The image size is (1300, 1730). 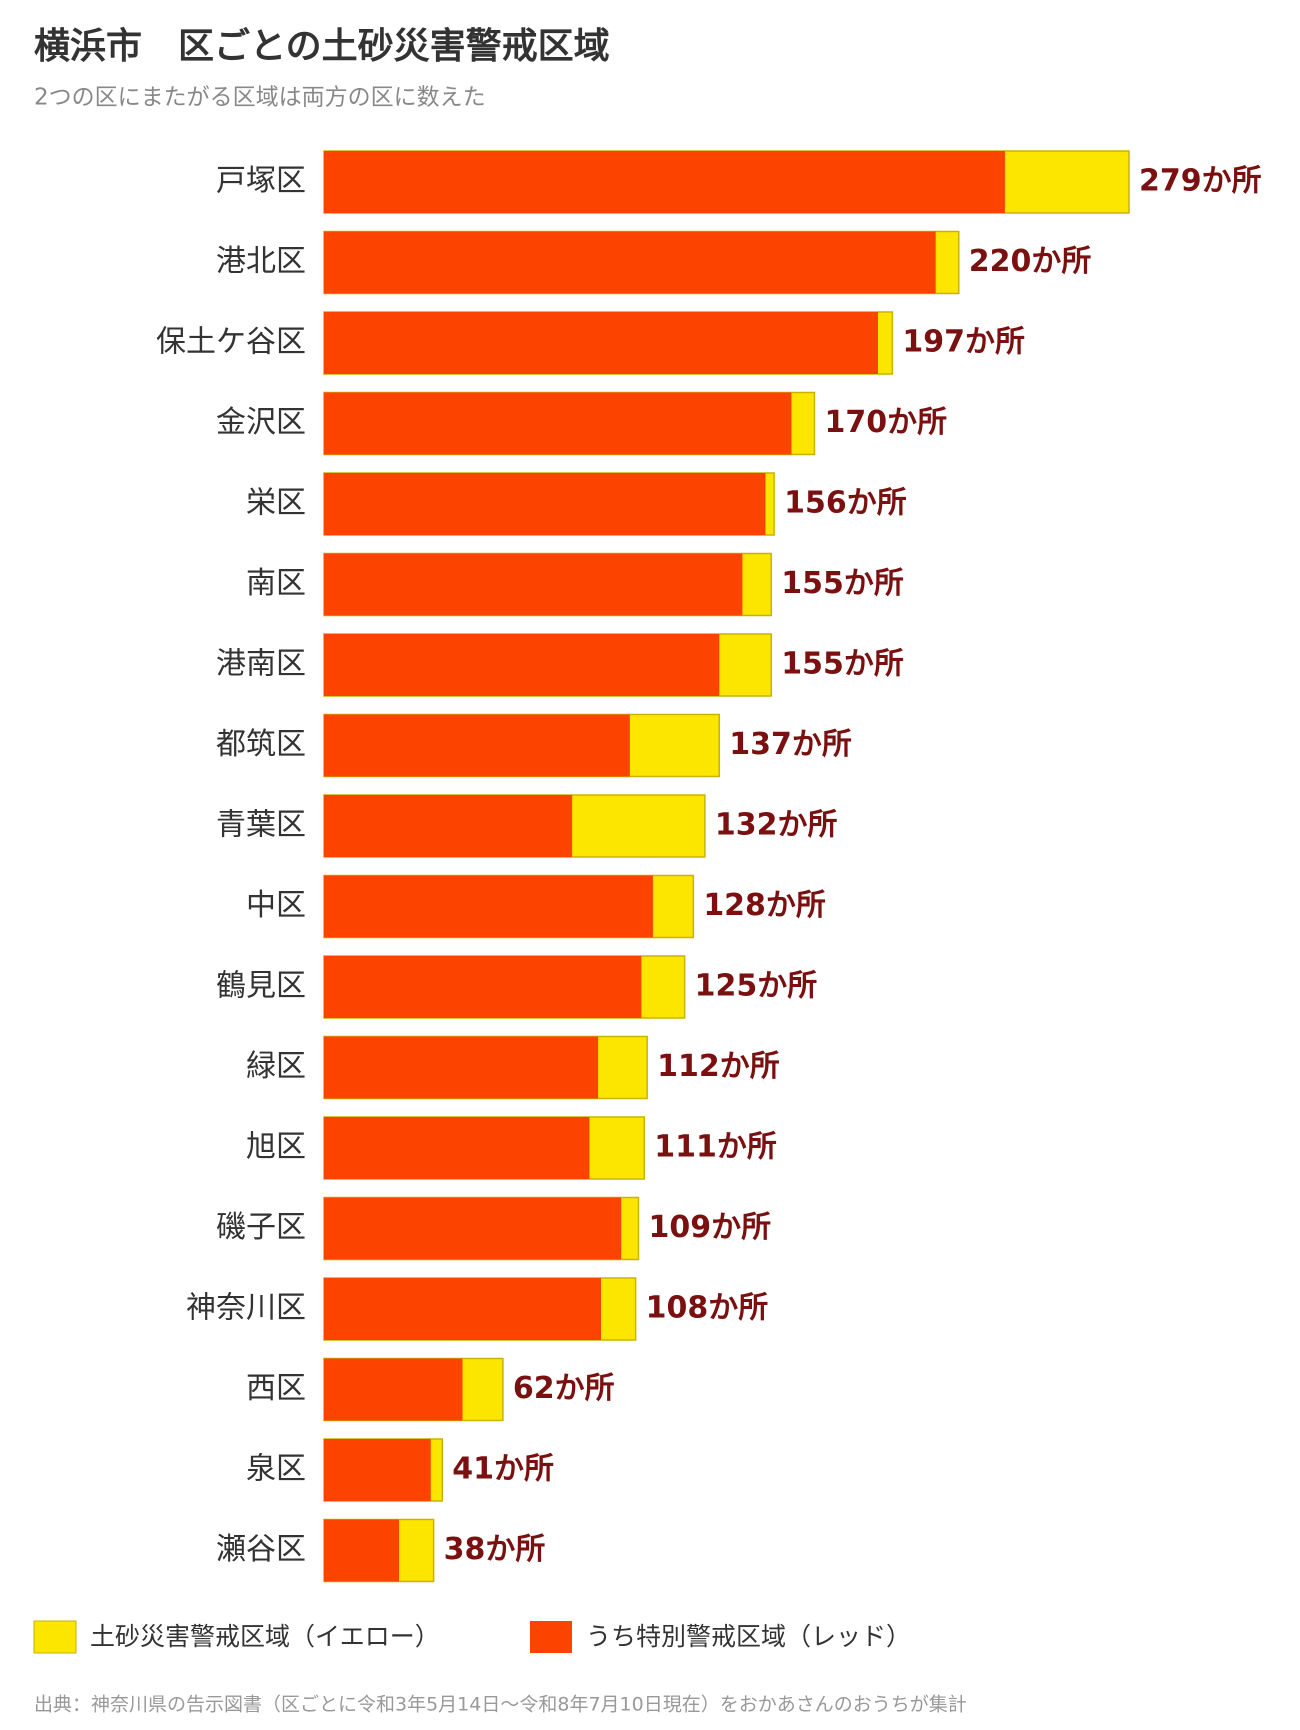 What do you see at coordinates (231, 342) in the screenshot?
I see `category-label: 保土ケ谷区` at bounding box center [231, 342].